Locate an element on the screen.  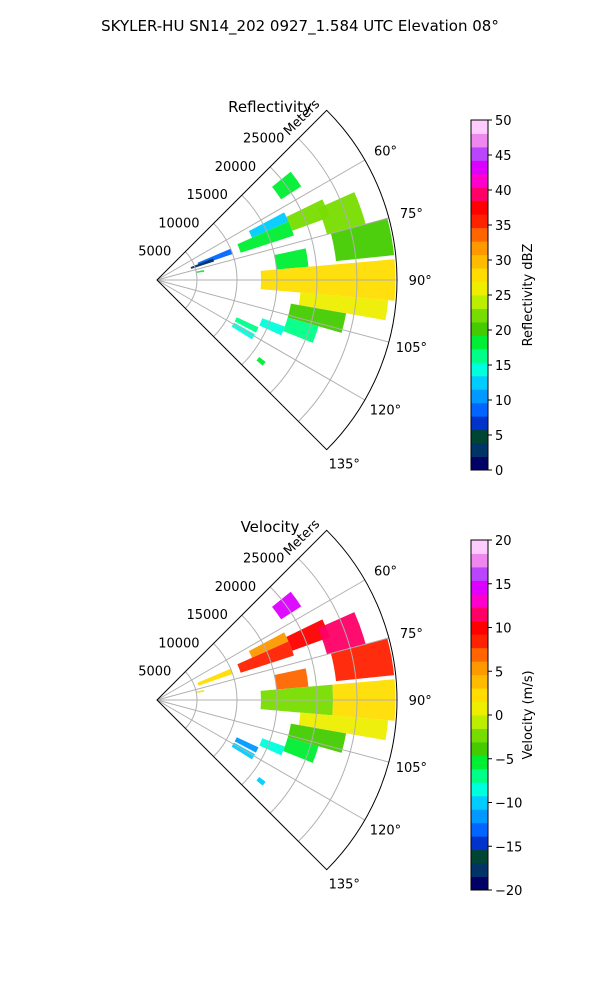
colorbar-tick-label: 50 is located at coordinates (503, 121).